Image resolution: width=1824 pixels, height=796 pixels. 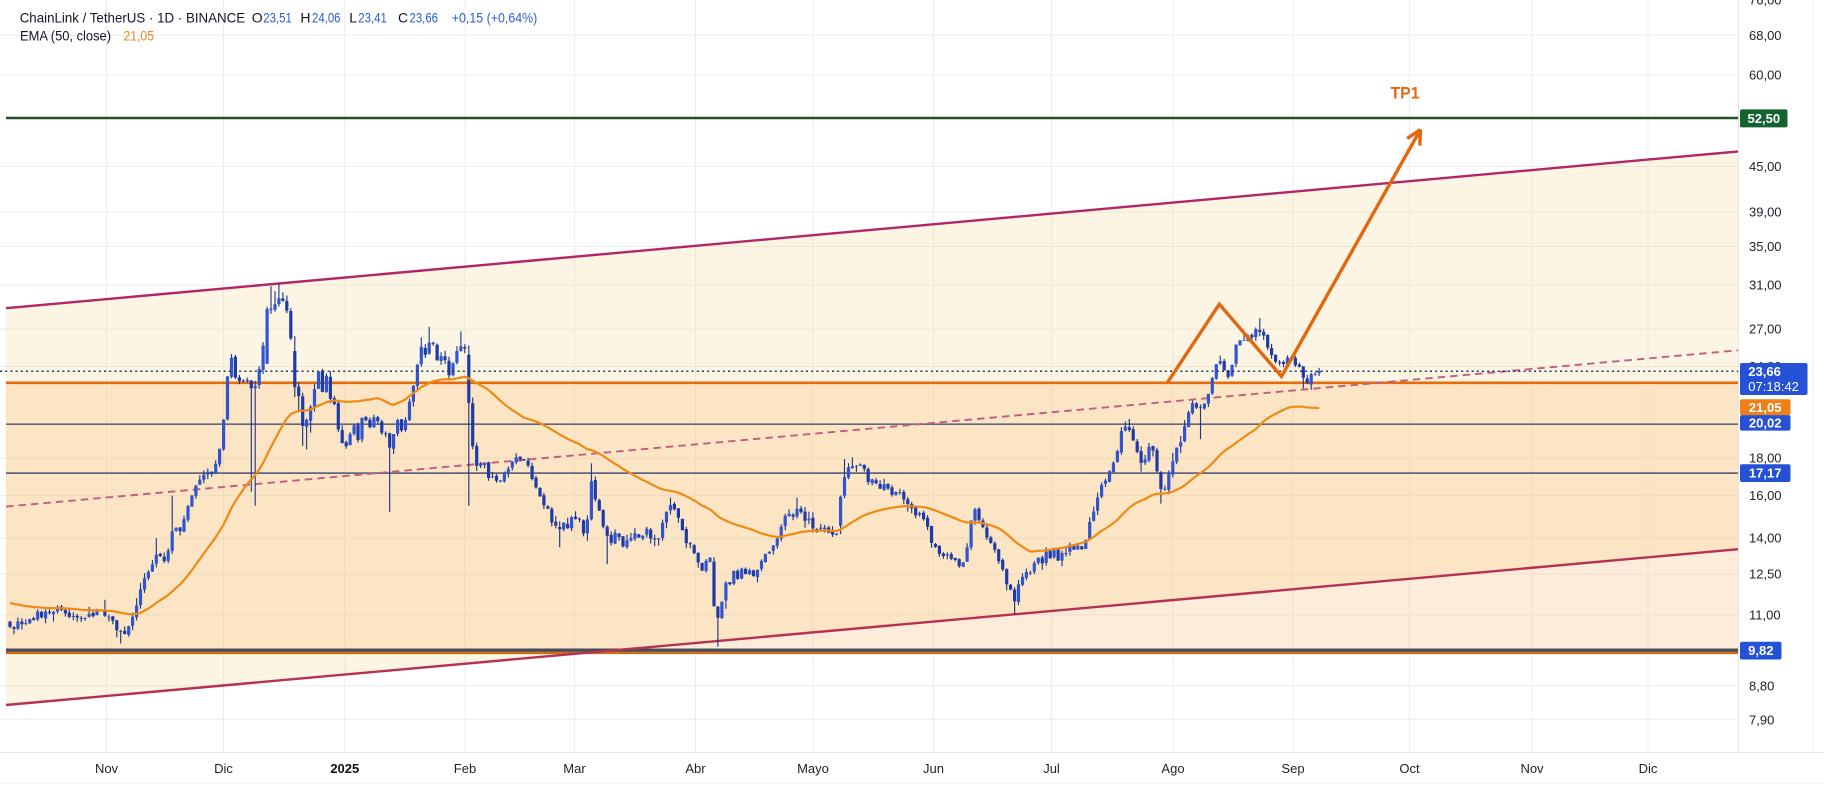 I want to click on svg-text: 27,00, so click(x=1765, y=329).